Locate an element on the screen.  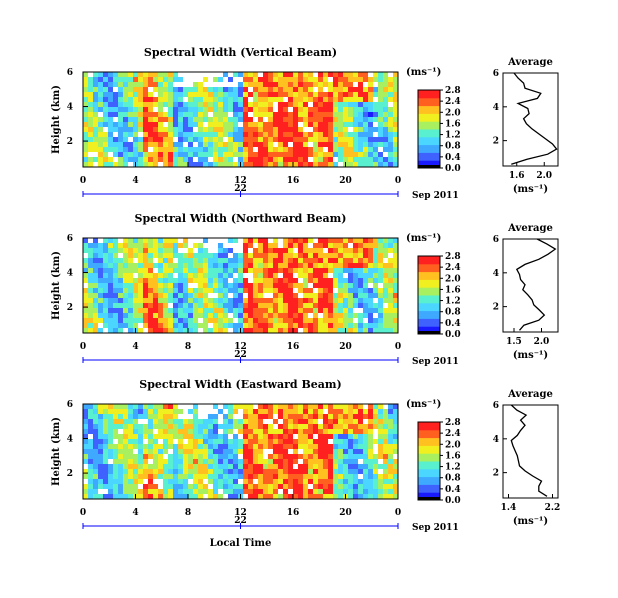
profile-x-tick-label: 1.5 is located at coordinates (514, 342).